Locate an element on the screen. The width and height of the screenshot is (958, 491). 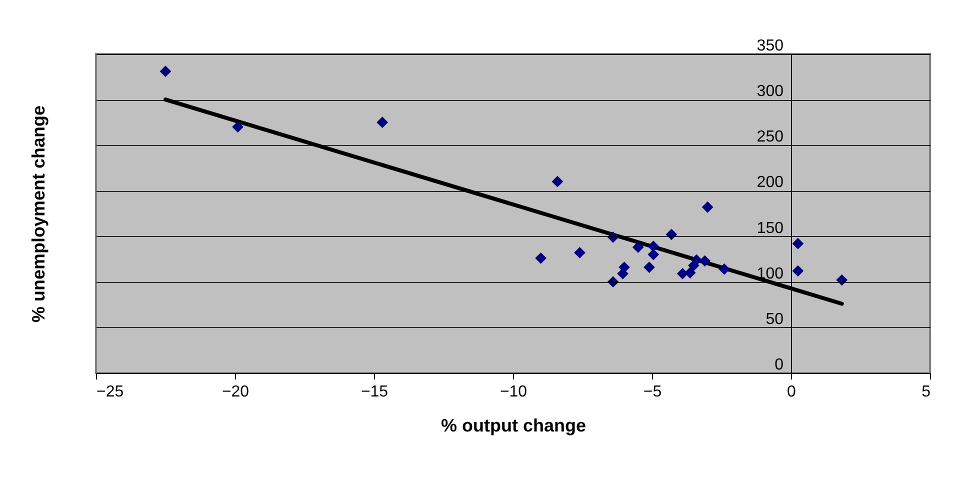
y-tick-label: 50 is located at coordinates (775, 319).